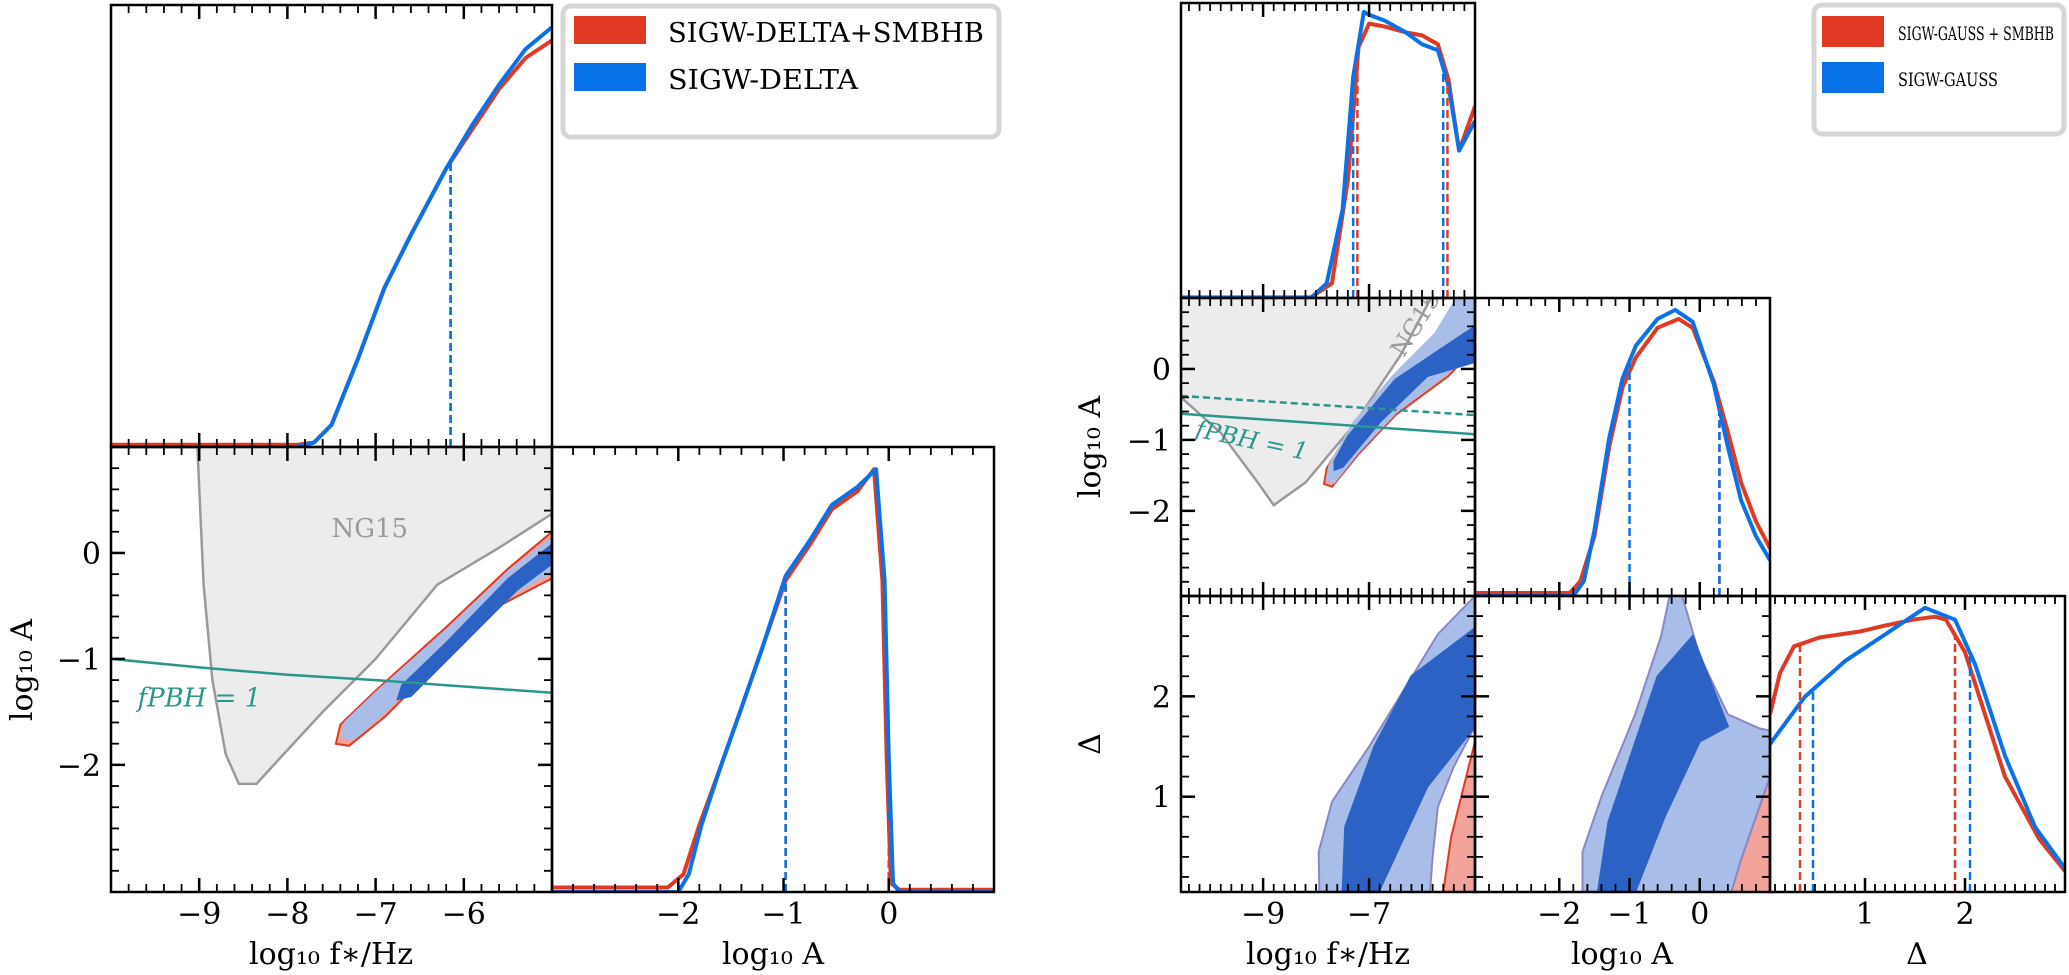 The width and height of the screenshot is (2069, 975). I want to click on right-ylabel-A: log₁₀ A, so click(1090, 447).